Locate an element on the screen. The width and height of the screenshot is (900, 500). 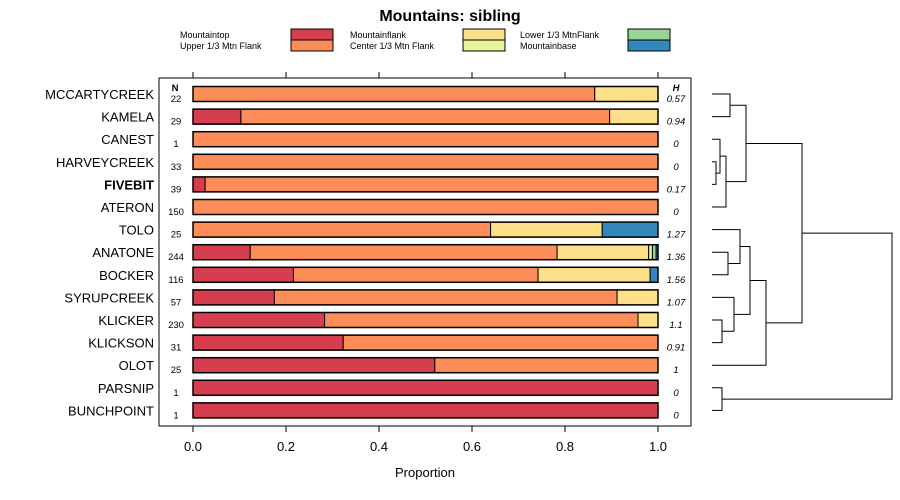
row-mccartycreek: MCCARTYCREEK 22 0.57 is located at coordinates (365, 95).